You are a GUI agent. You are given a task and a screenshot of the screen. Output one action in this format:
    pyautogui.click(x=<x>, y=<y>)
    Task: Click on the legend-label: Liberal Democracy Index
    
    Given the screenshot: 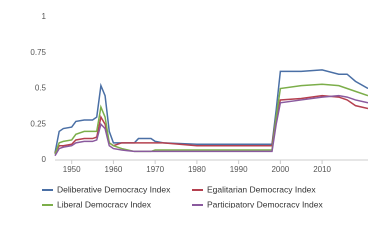 What is the action you would take?
    pyautogui.click(x=104, y=203)
    